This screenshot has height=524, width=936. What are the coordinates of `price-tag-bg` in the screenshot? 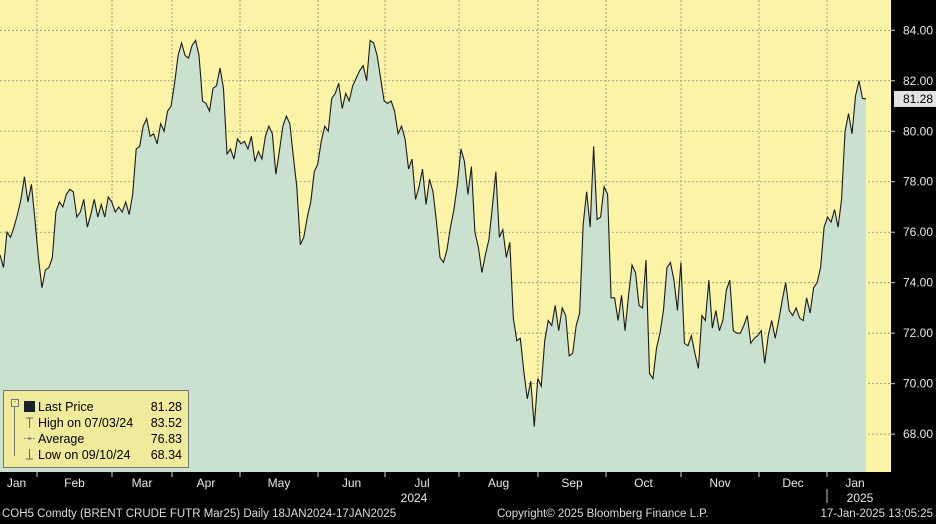 It's located at (915, 98).